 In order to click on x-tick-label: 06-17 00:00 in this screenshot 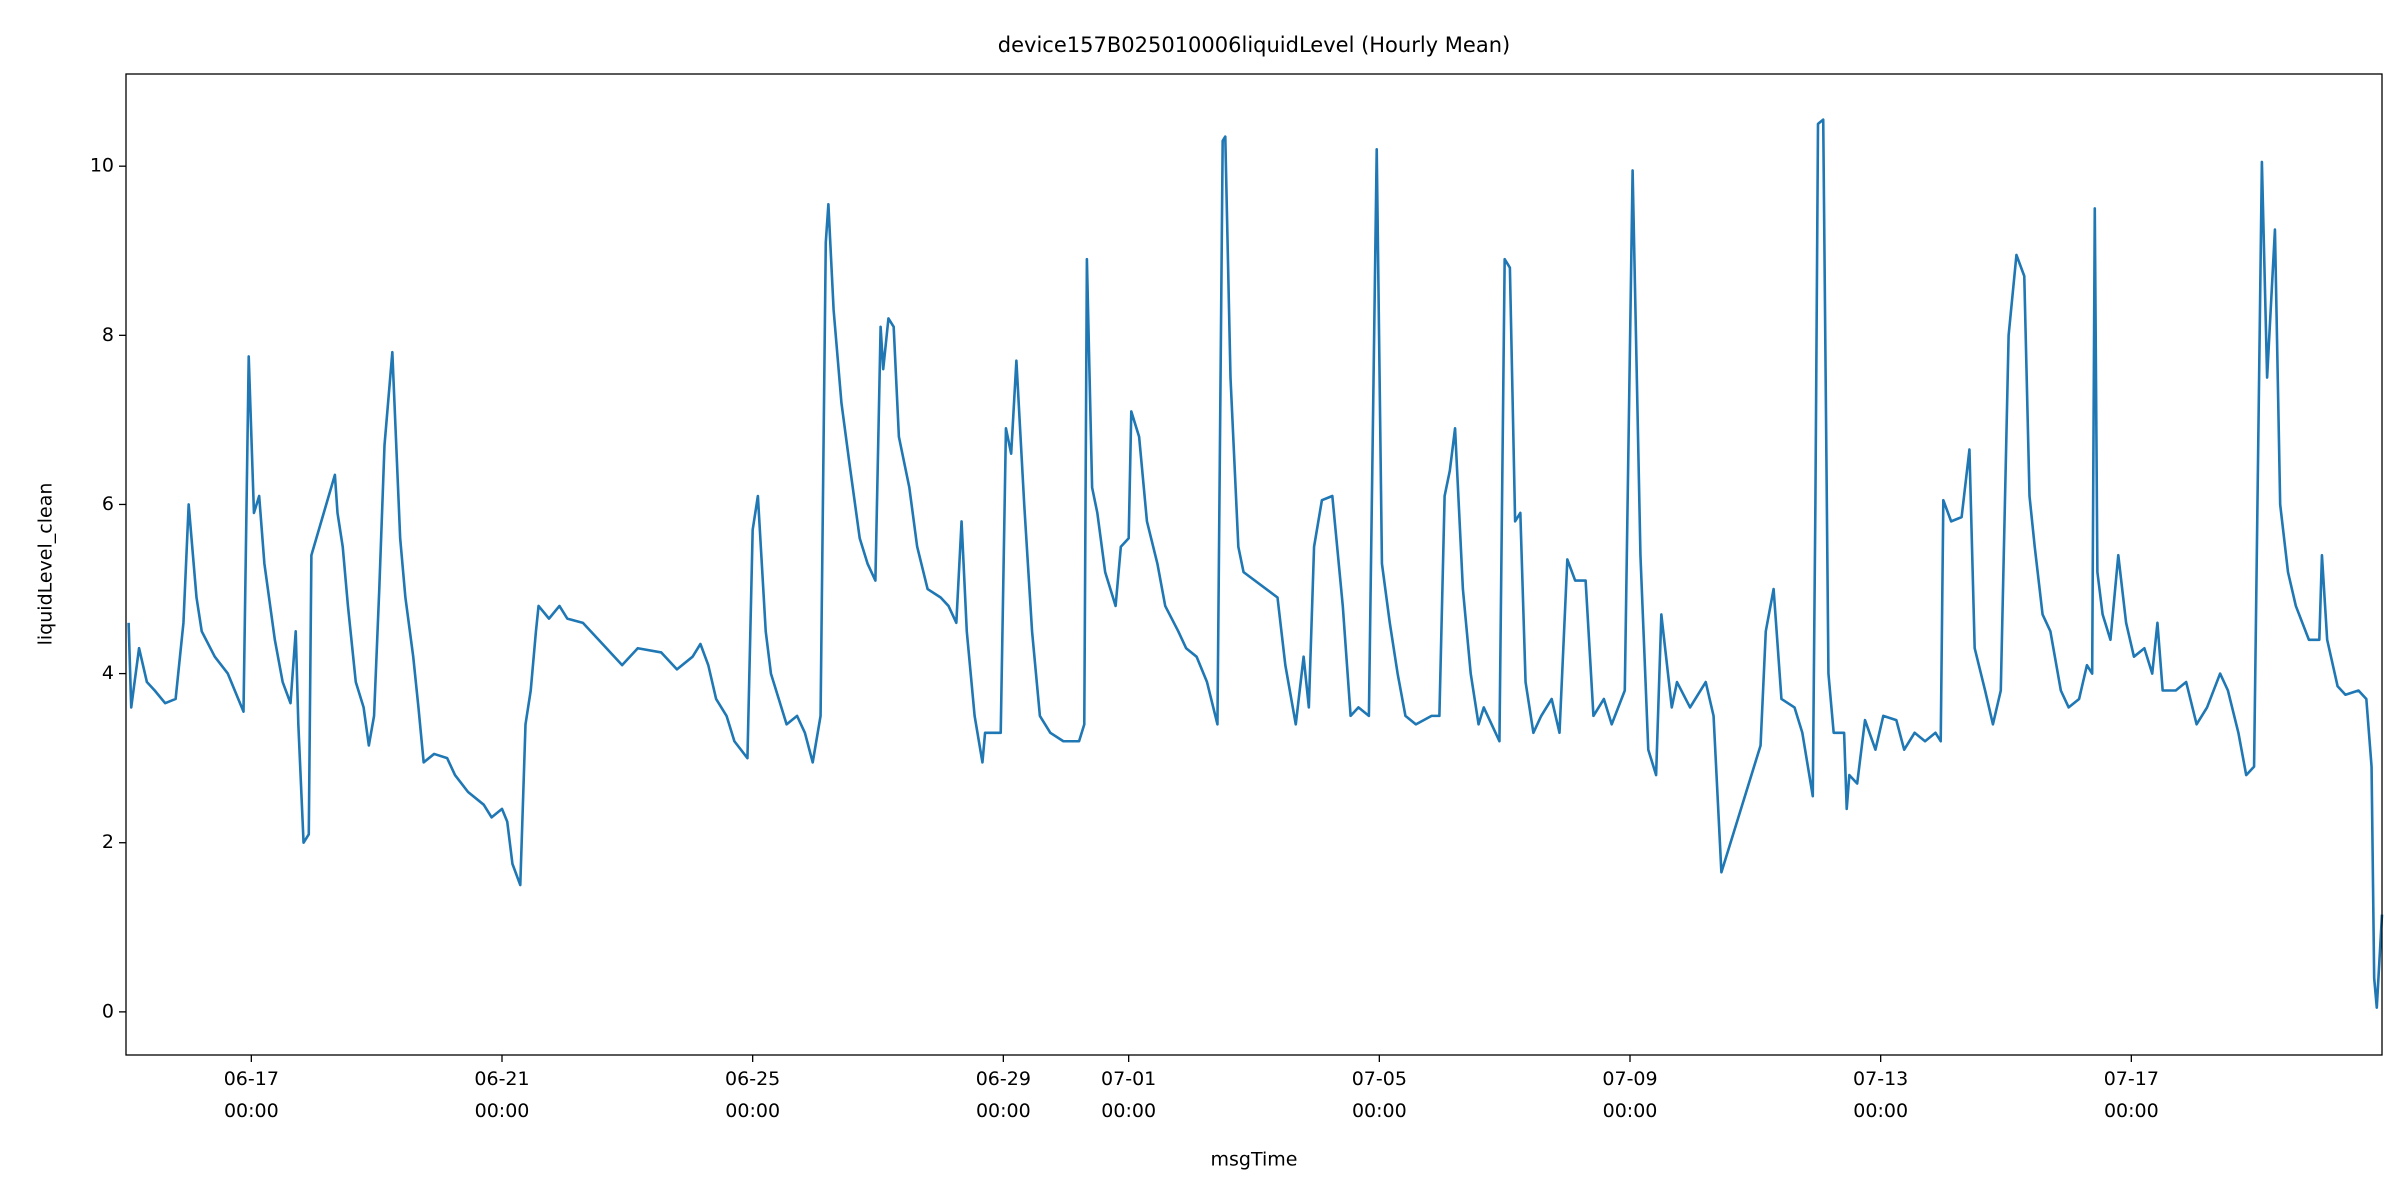, I will do `click(251, 1095)`.